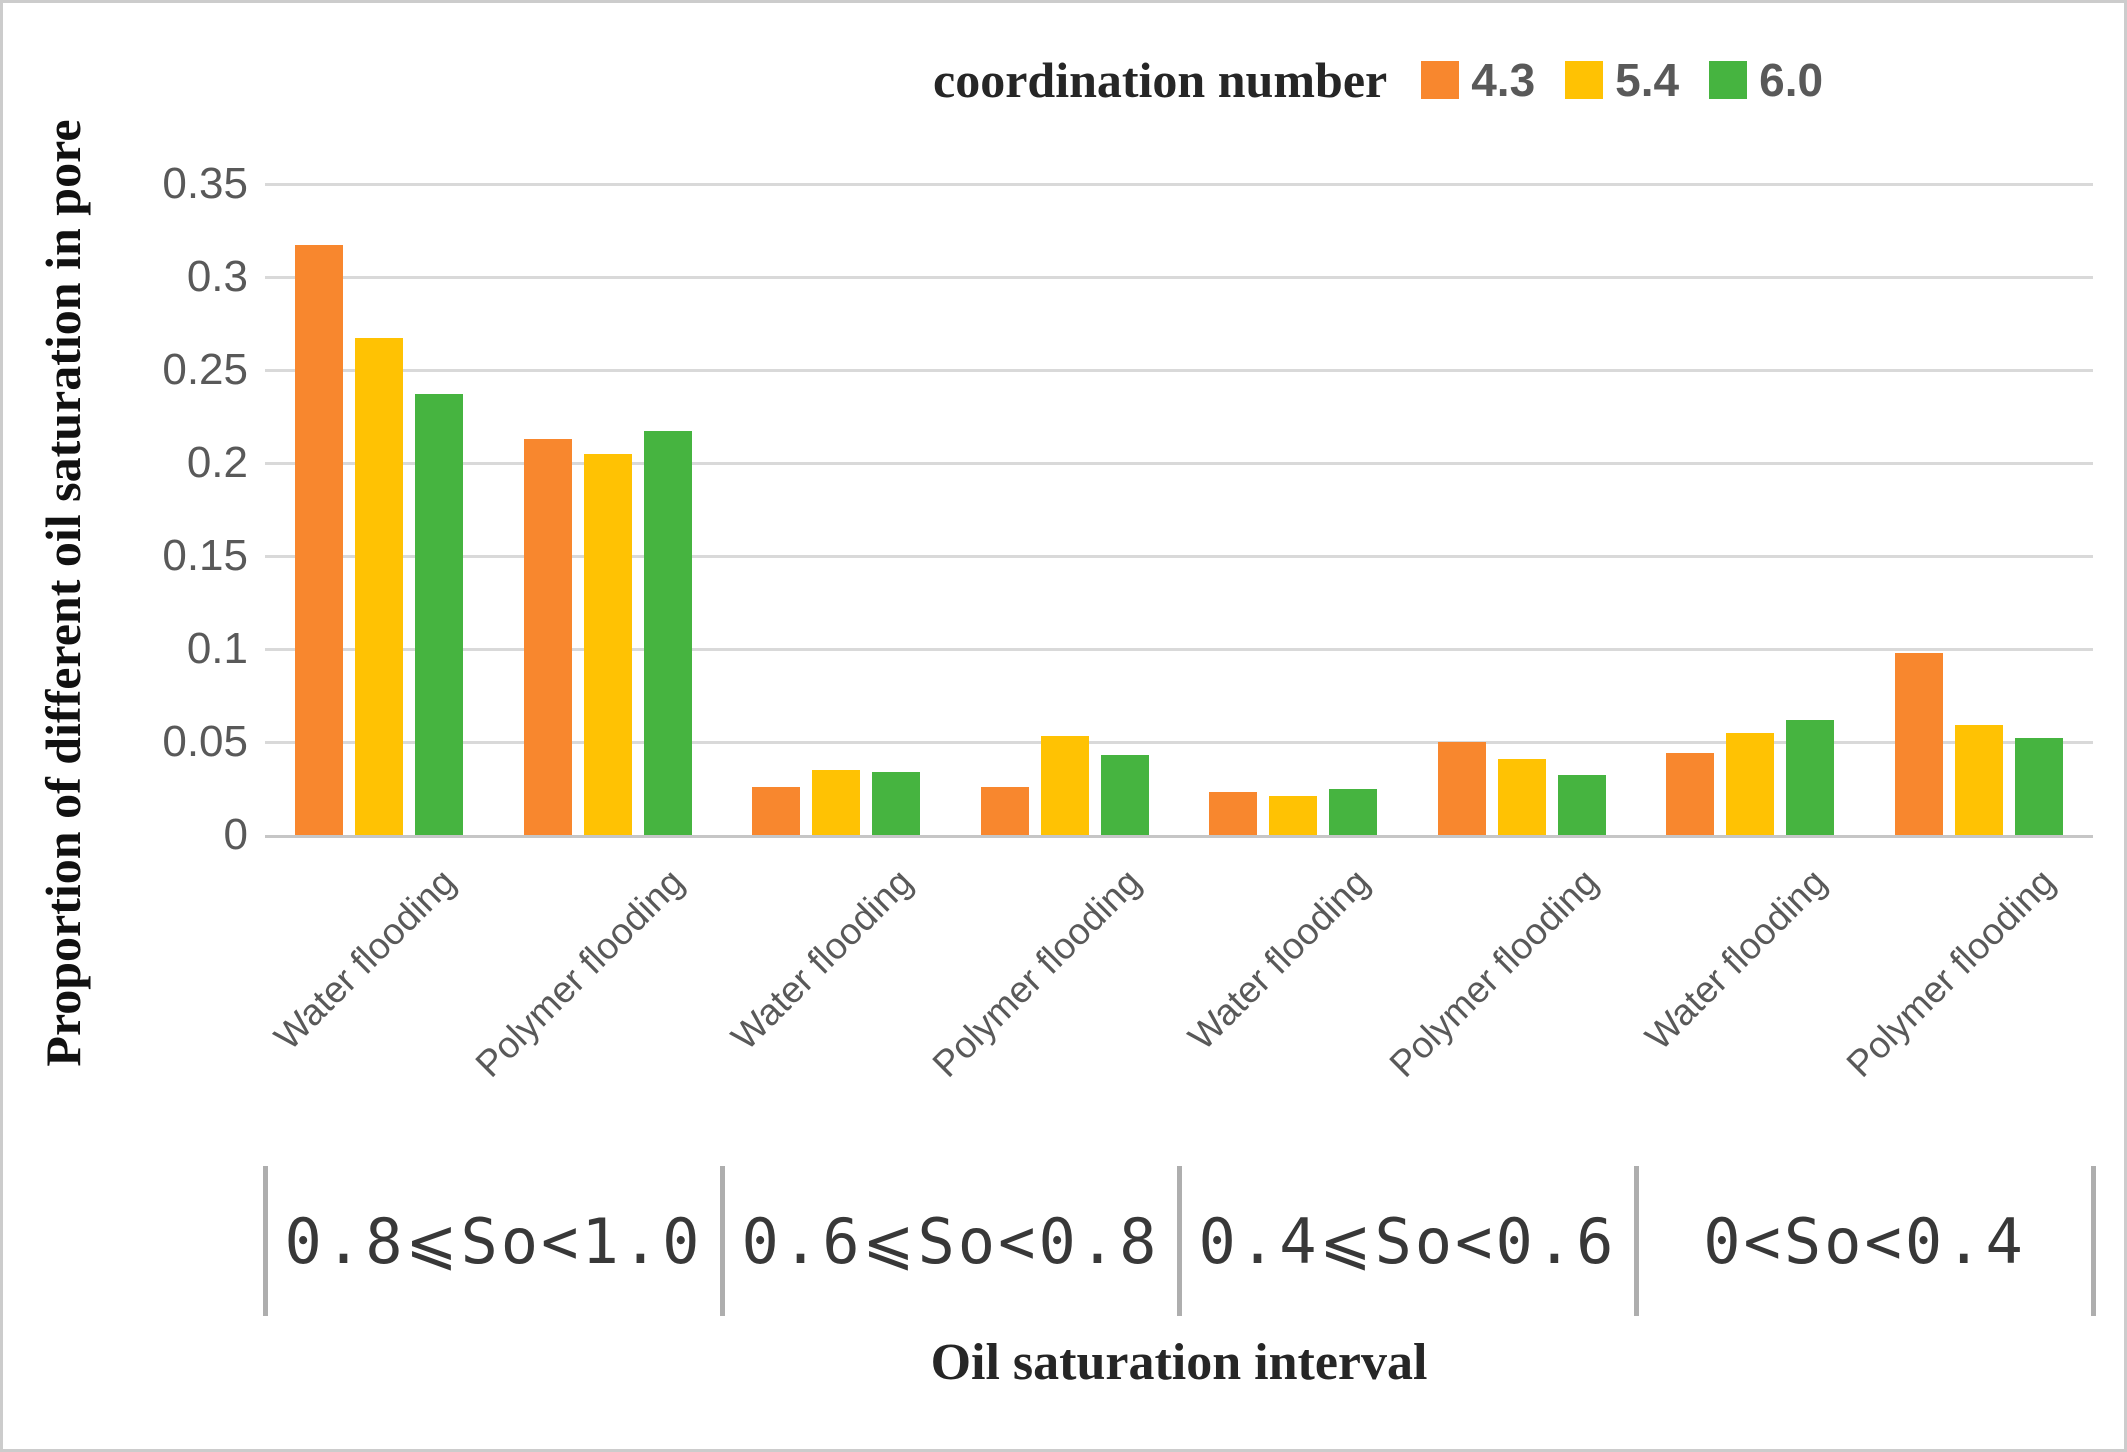 This screenshot has height=1452, width=2127. I want to click on y-axis-tick-label: 0.1, so click(217, 648).